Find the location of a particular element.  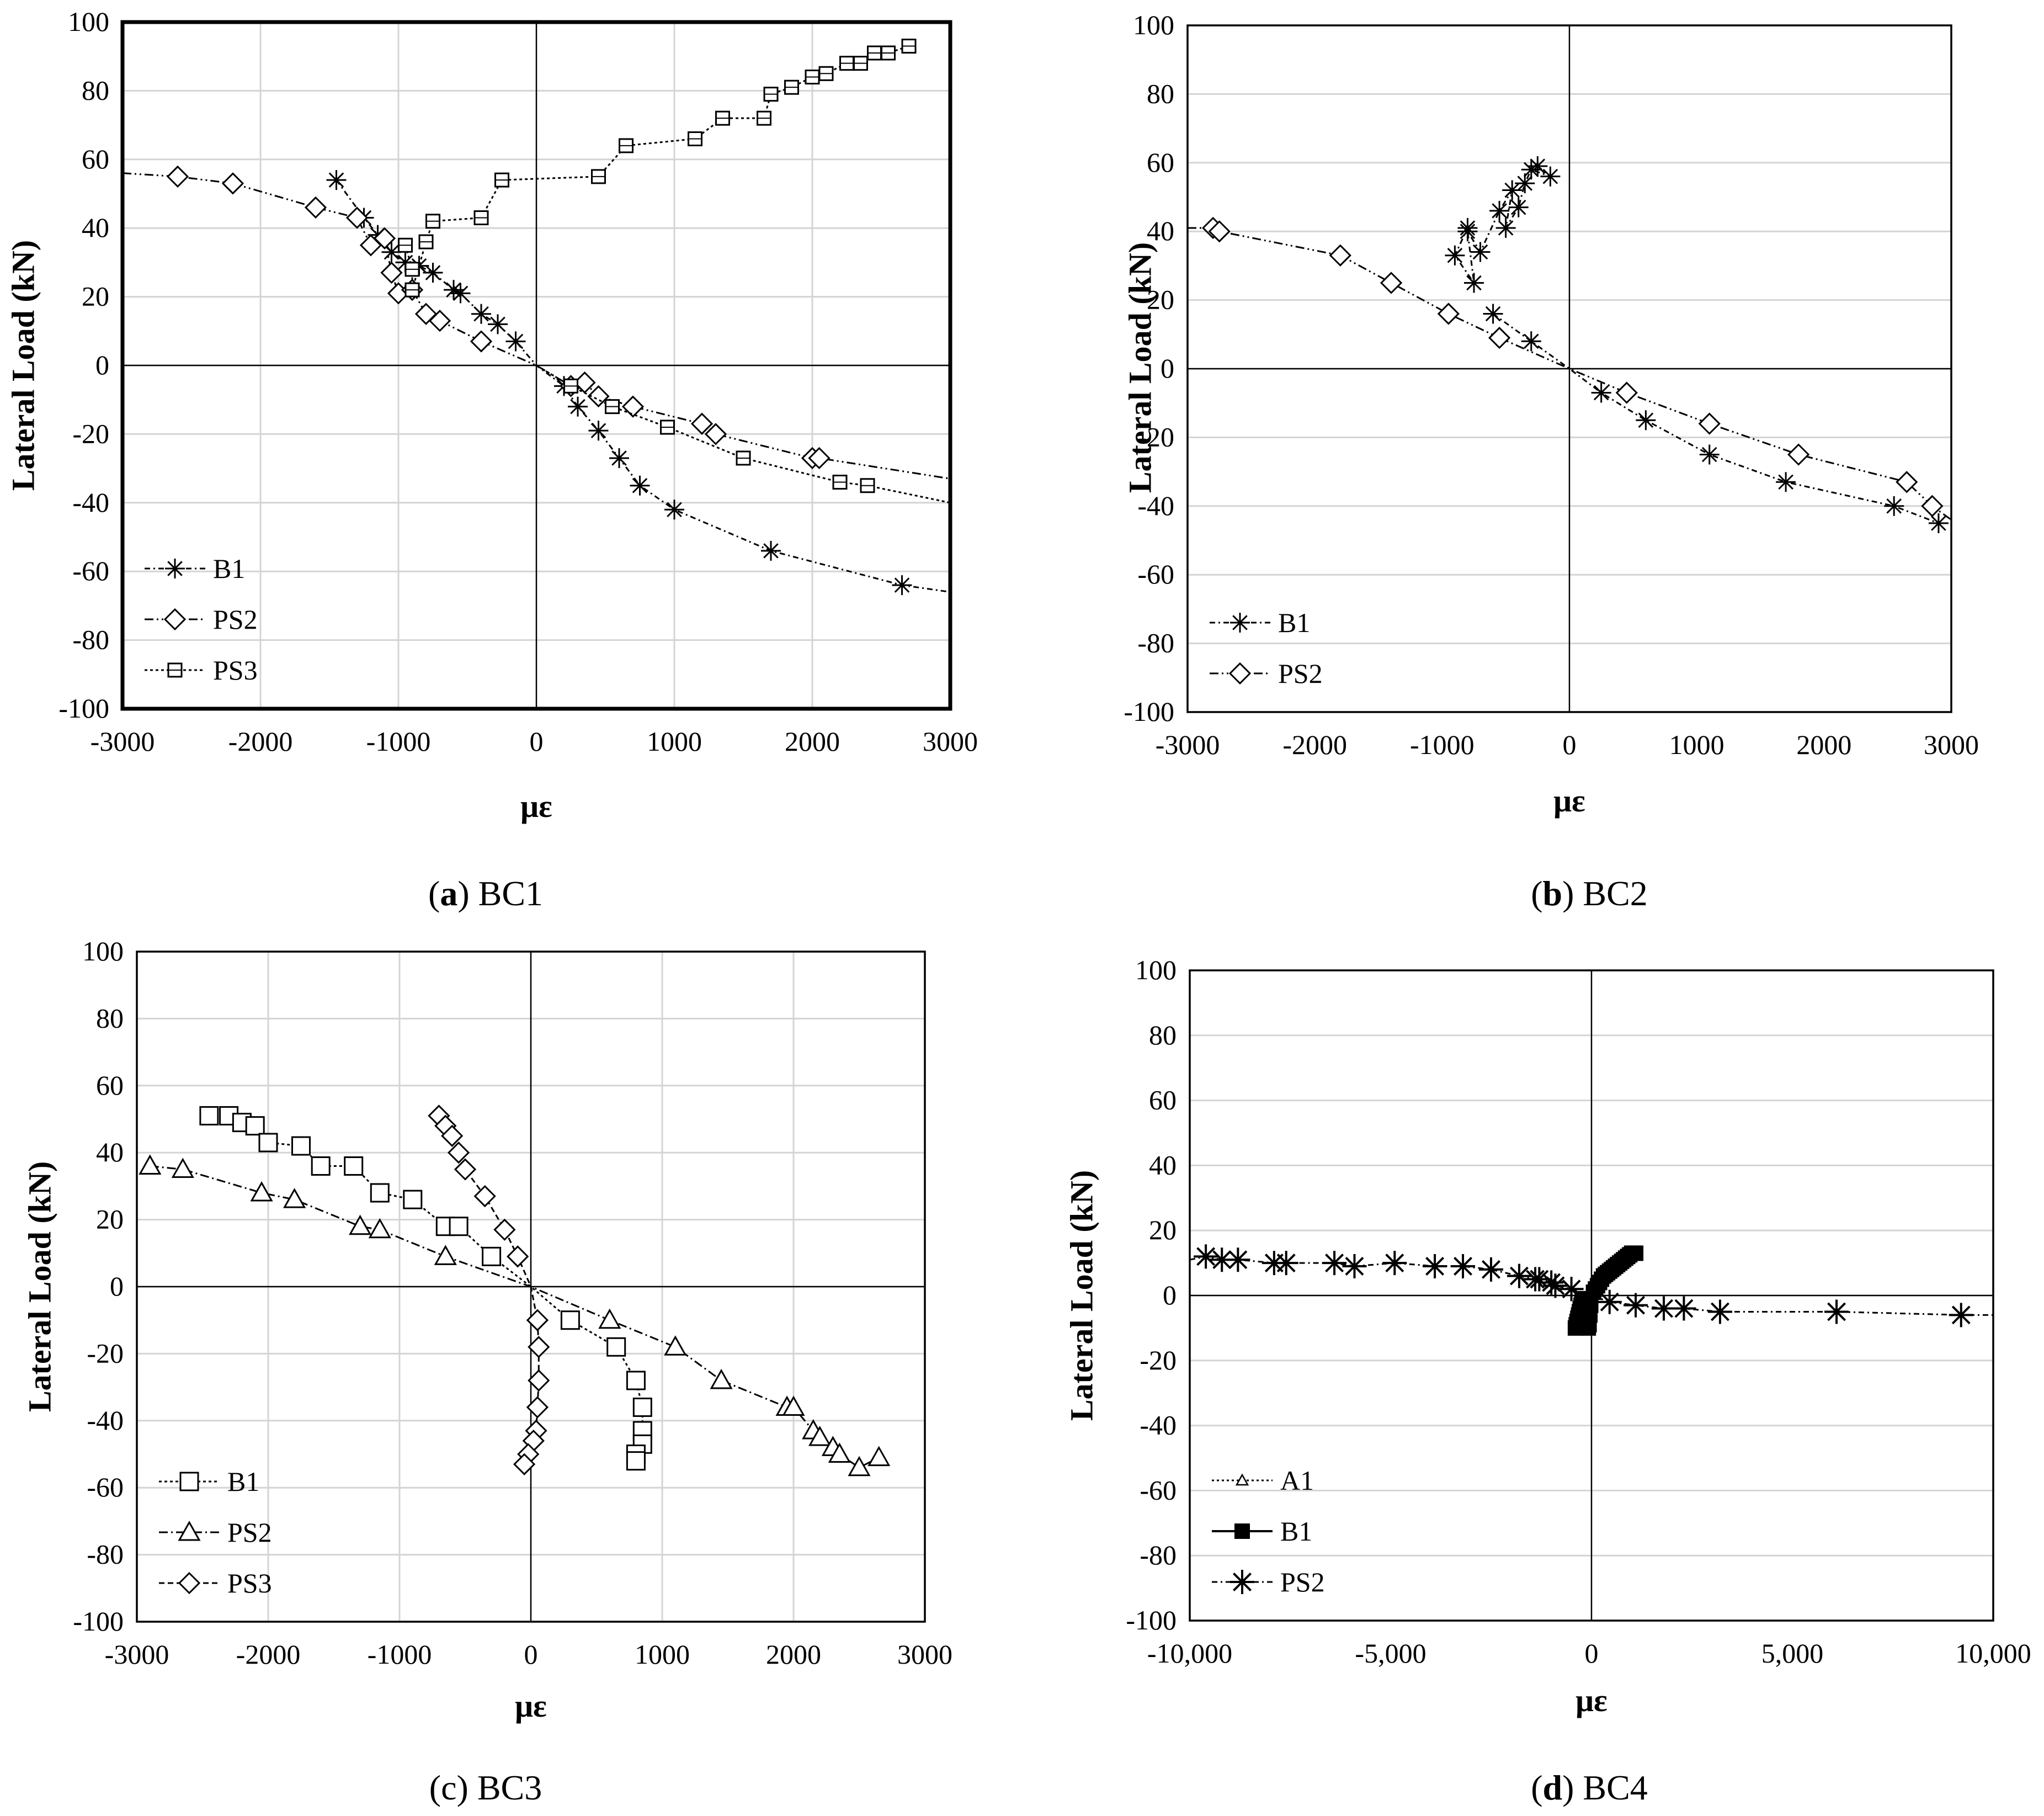

y-tick-label: -20 is located at coordinates (105, 1352).